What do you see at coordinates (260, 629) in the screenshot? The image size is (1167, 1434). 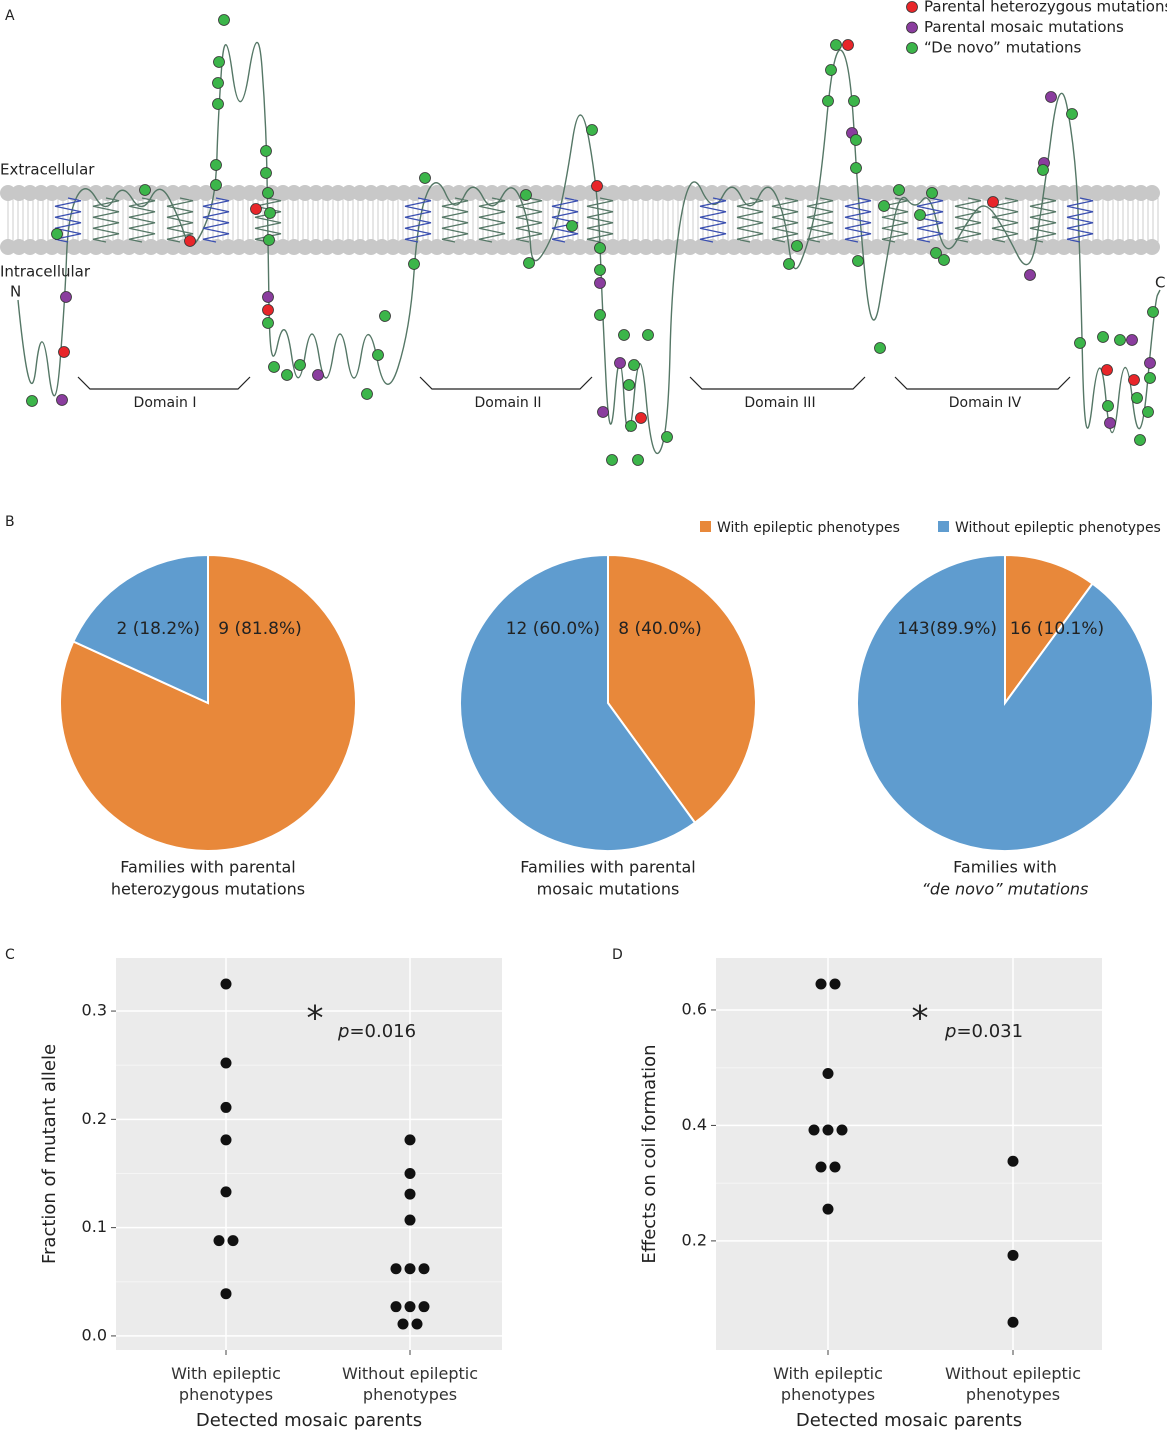 I see `pie-value-label: 9 (81.8%)` at bounding box center [260, 629].